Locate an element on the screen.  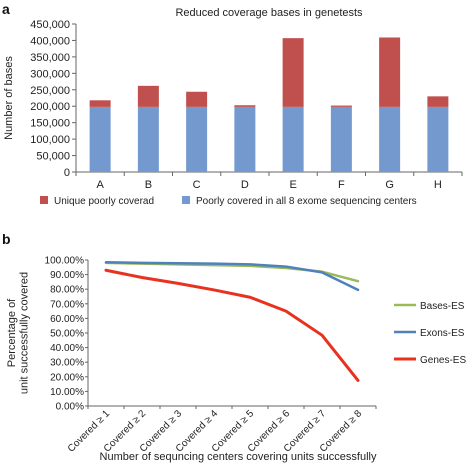
x-tick-label: C is located at coordinates (197, 185).